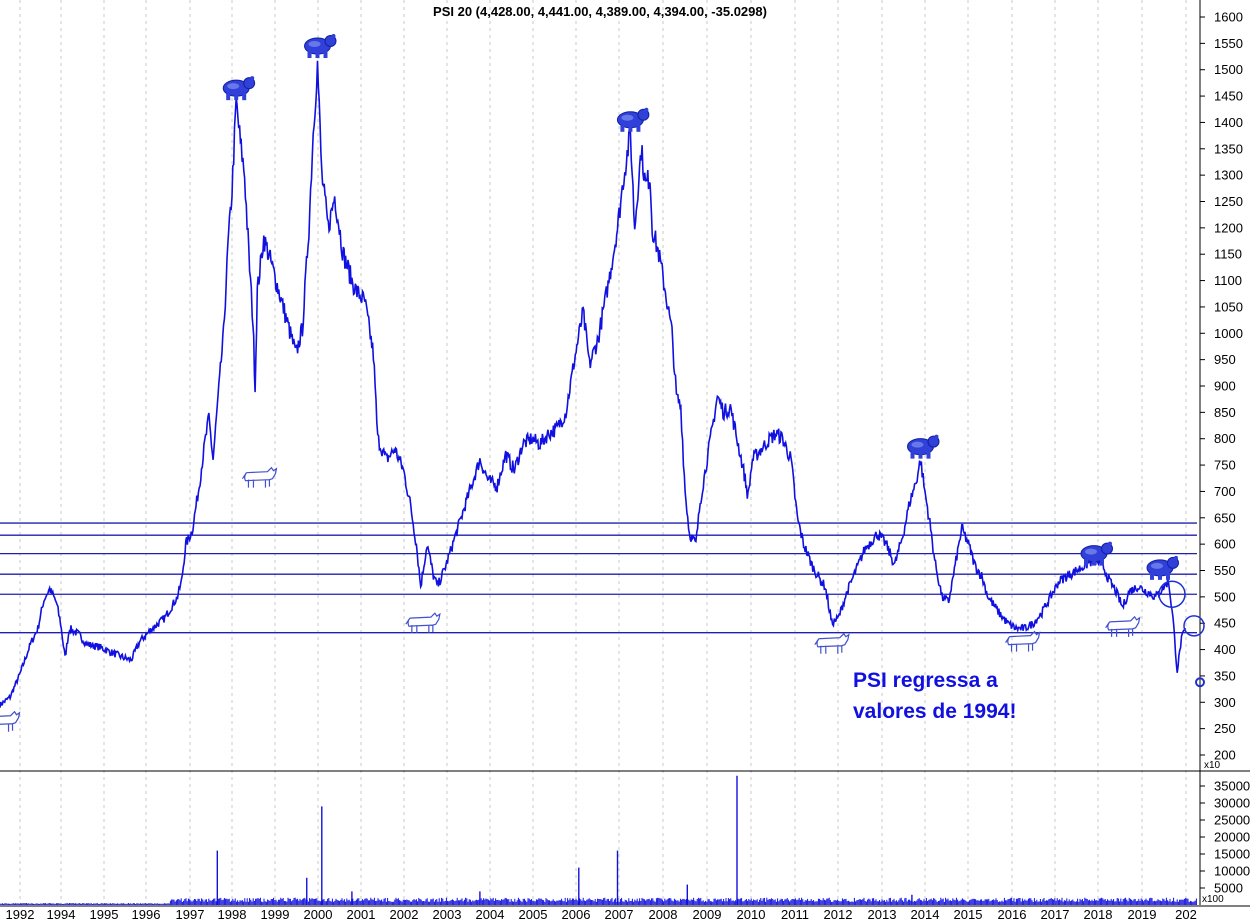  I want to click on price-tick-label: 750, so click(1225, 465).